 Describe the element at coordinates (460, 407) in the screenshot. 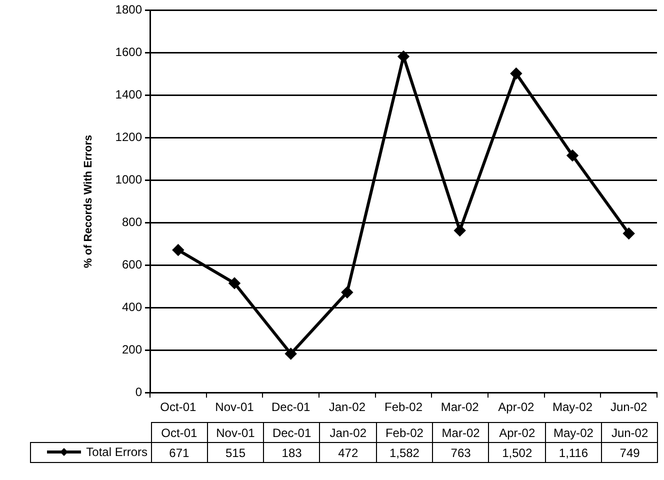

I see `x-tick-label: Mar-02` at that location.